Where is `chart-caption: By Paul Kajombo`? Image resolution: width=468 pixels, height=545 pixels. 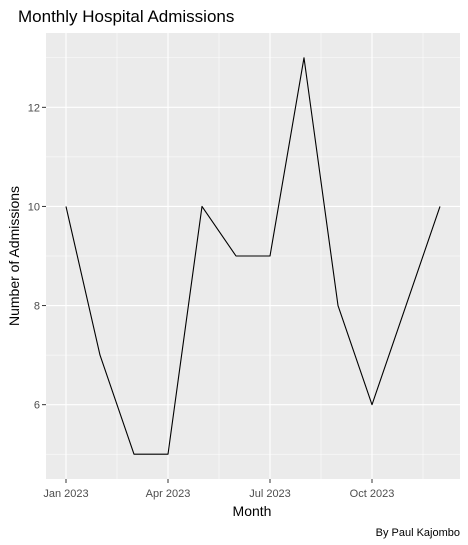
chart-caption: By Paul Kajombo is located at coordinates (418, 533).